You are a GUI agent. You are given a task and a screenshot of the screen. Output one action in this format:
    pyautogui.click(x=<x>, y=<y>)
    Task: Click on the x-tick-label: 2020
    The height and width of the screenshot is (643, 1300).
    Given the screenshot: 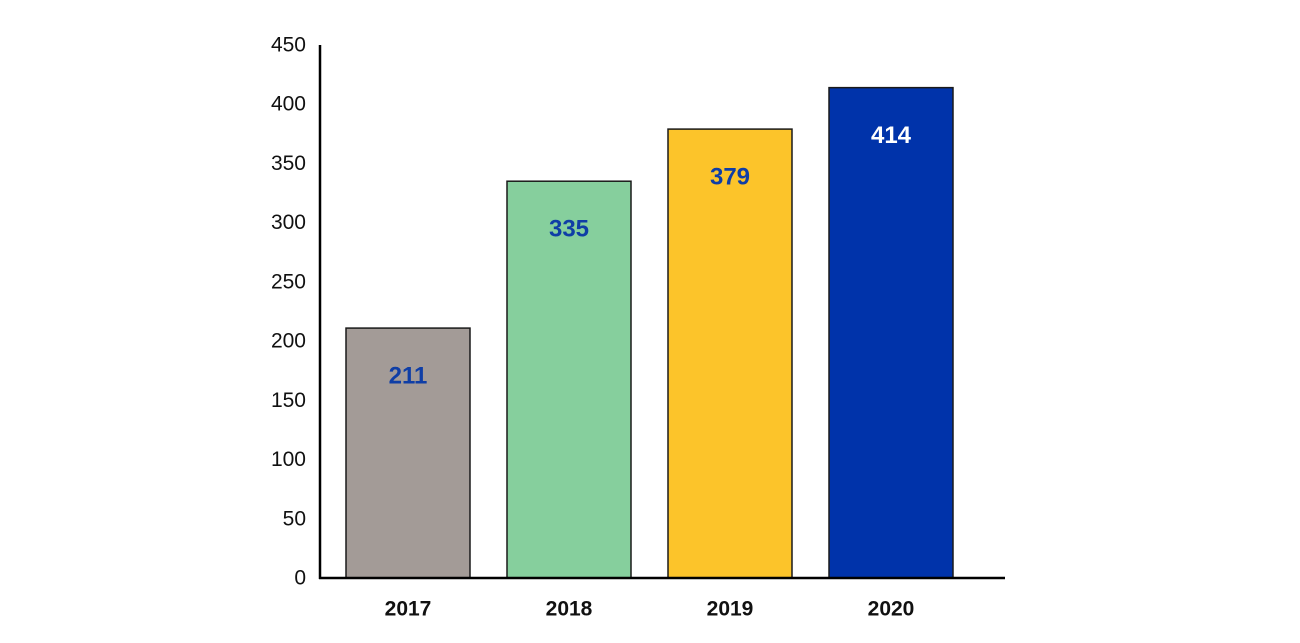 What is the action you would take?
    pyautogui.click(x=891, y=609)
    